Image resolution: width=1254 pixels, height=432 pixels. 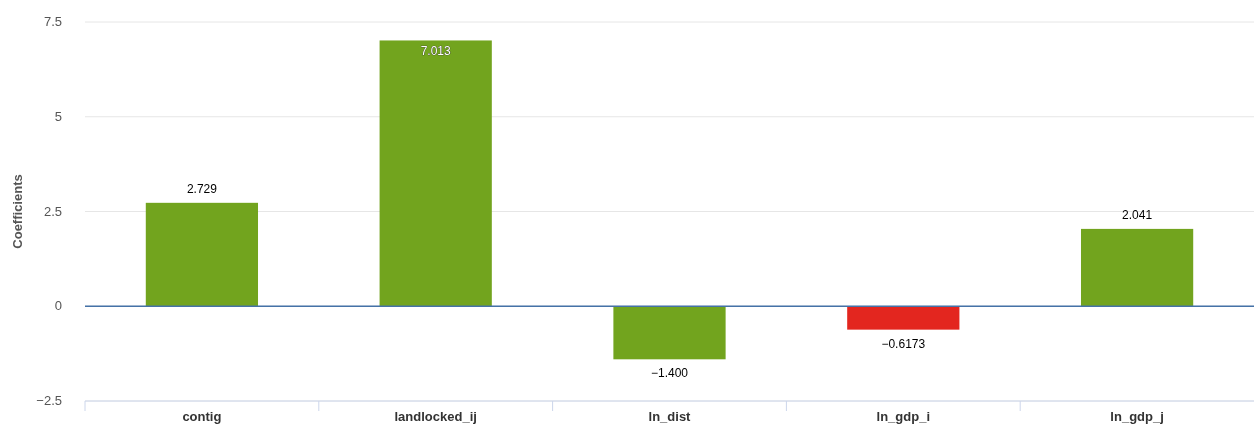 I want to click on y-tick-label: 2.5, so click(x=52, y=211).